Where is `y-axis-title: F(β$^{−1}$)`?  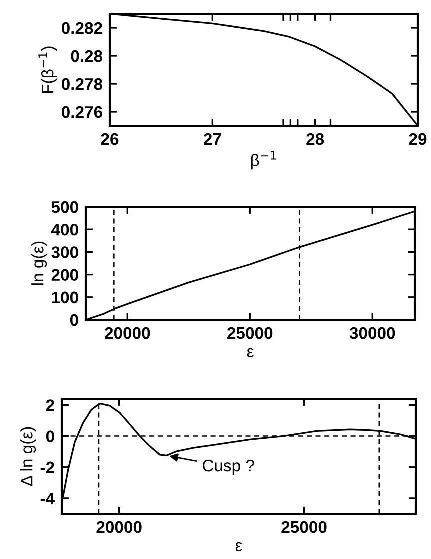
y-axis-title: F(β$^{−1}$) is located at coordinates (48, 70).